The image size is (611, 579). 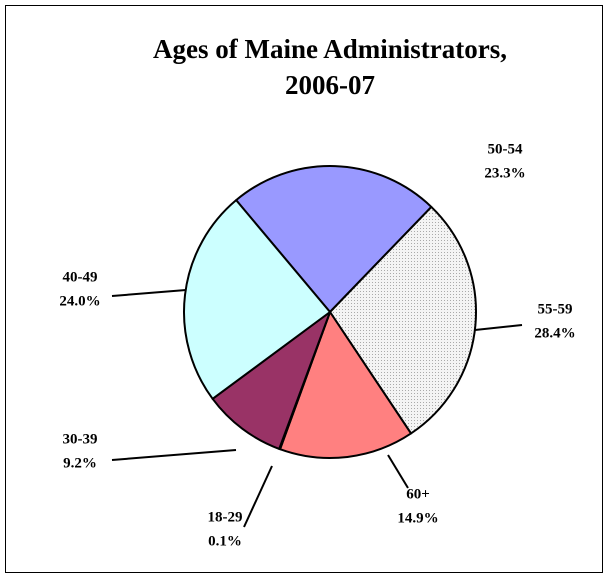 What do you see at coordinates (330, 49) in the screenshot?
I see `chart-title: Ages of Maine Administrators,` at bounding box center [330, 49].